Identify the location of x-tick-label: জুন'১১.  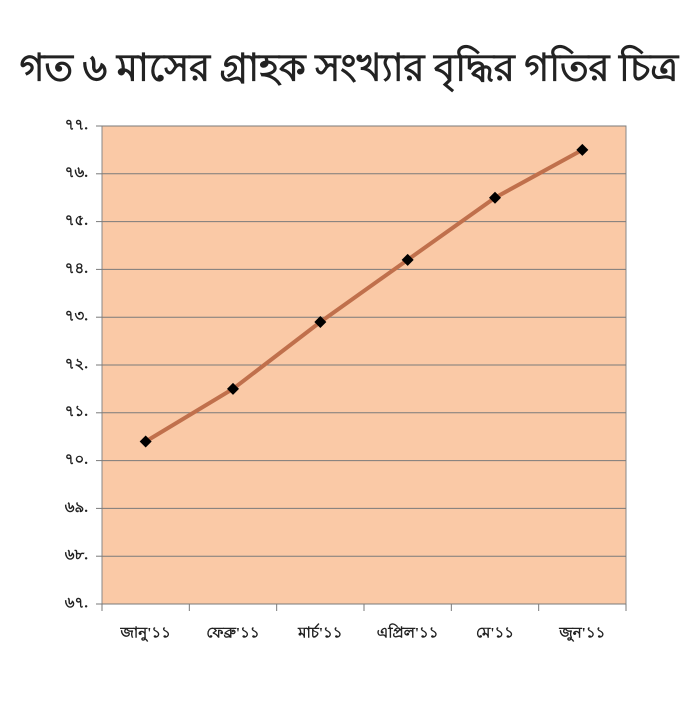
(581, 633).